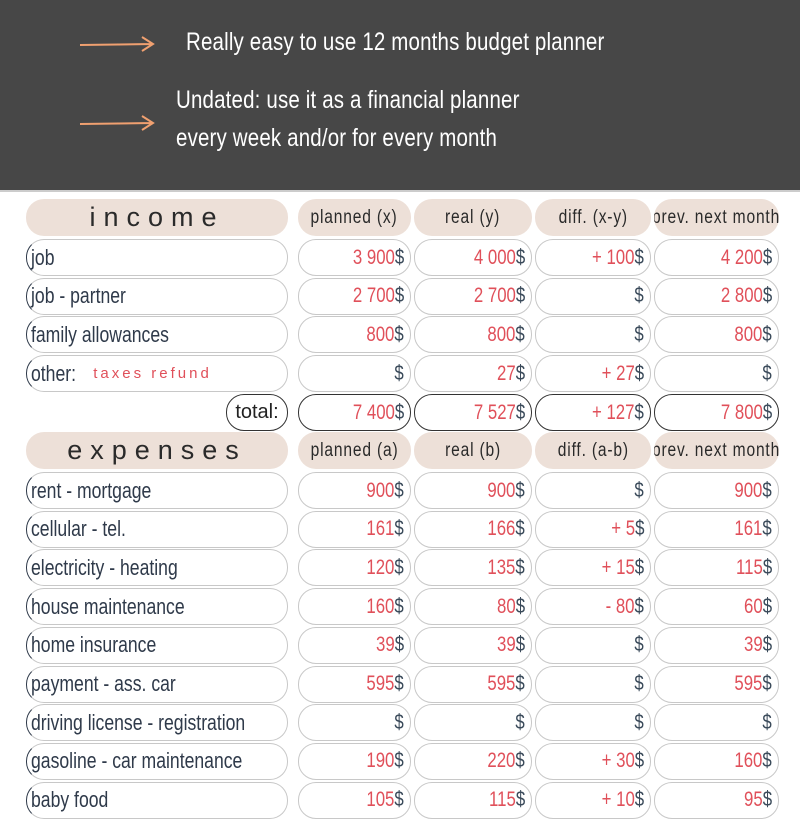 Image resolution: width=800 pixels, height=819 pixels. What do you see at coordinates (157, 607) in the screenshot?
I see `row-label-field: house maintenance` at bounding box center [157, 607].